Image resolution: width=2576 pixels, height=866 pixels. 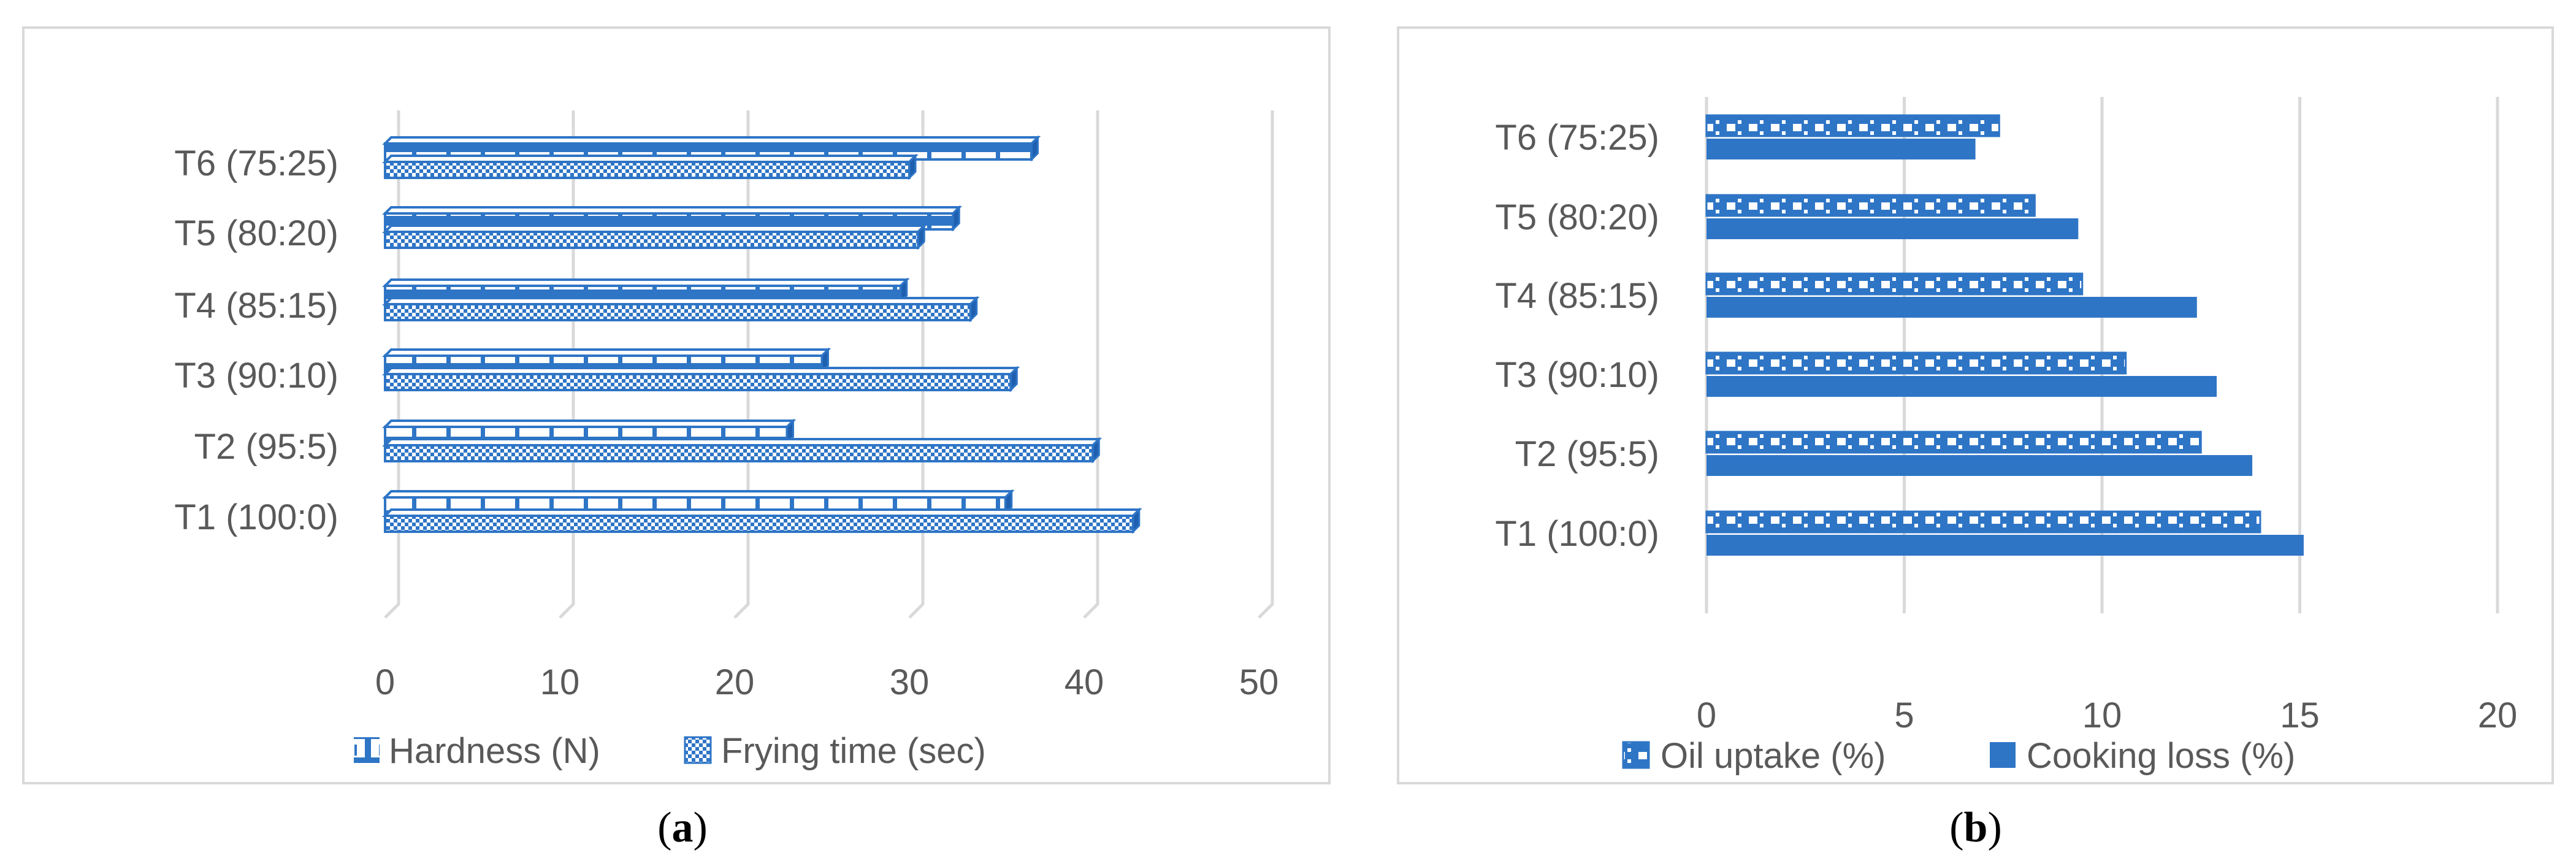 I want to click on category-label-b-t3-90-10: T3 (90:10), so click(x=1577, y=375).